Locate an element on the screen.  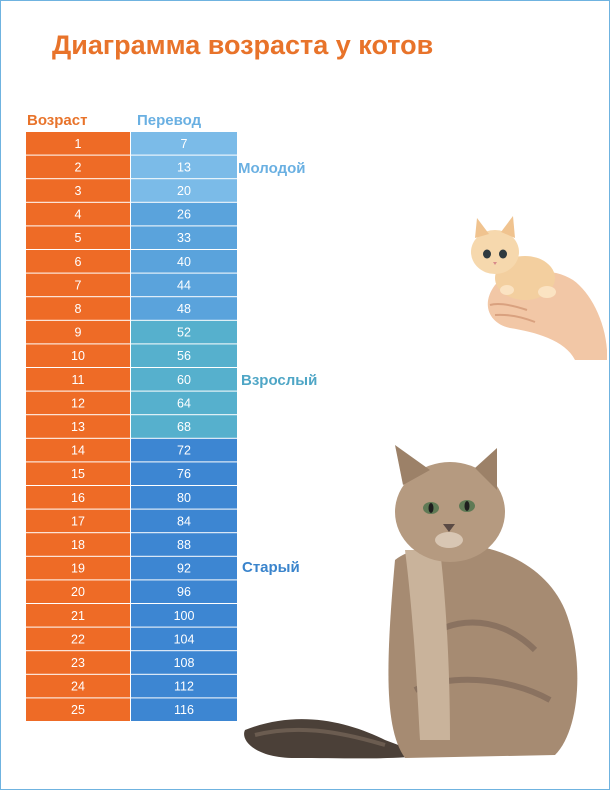
age-cell-value: 17 is located at coordinates (78, 521).